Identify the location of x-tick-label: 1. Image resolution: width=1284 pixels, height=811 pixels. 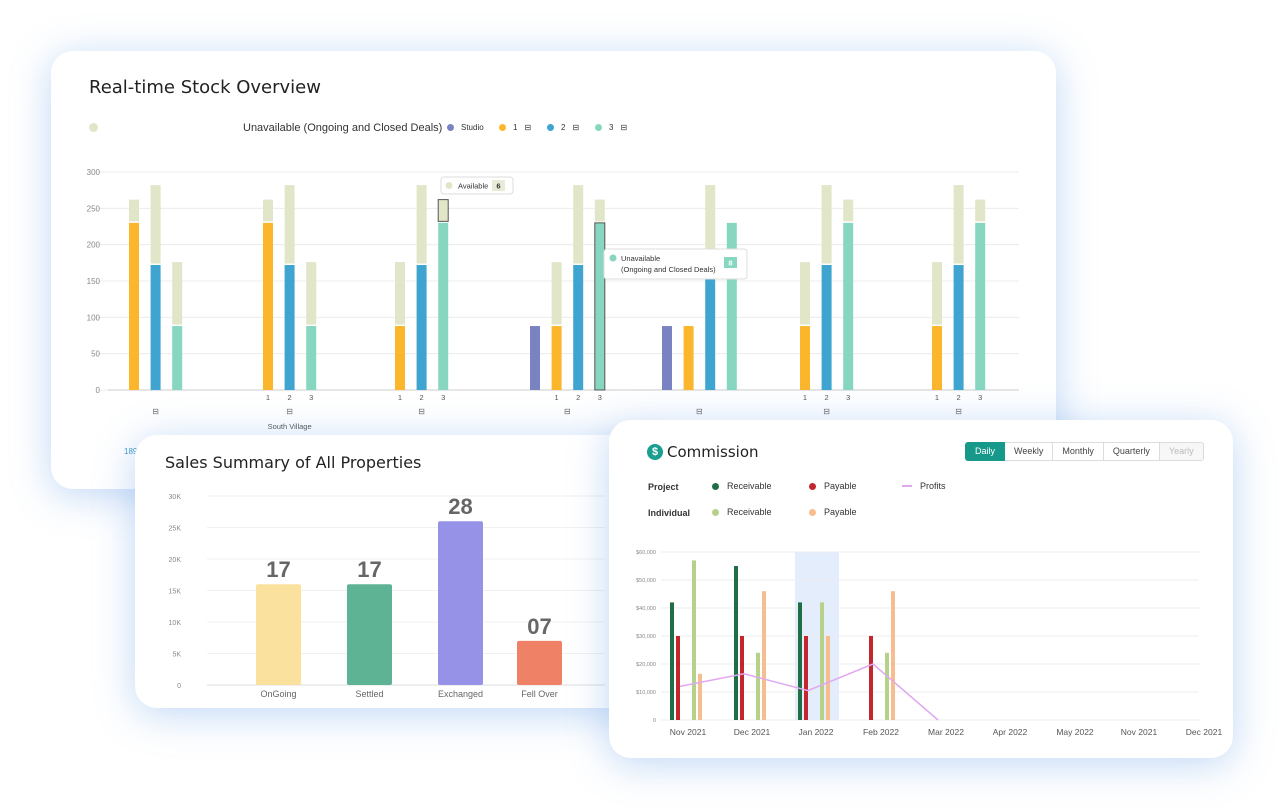
(805, 397).